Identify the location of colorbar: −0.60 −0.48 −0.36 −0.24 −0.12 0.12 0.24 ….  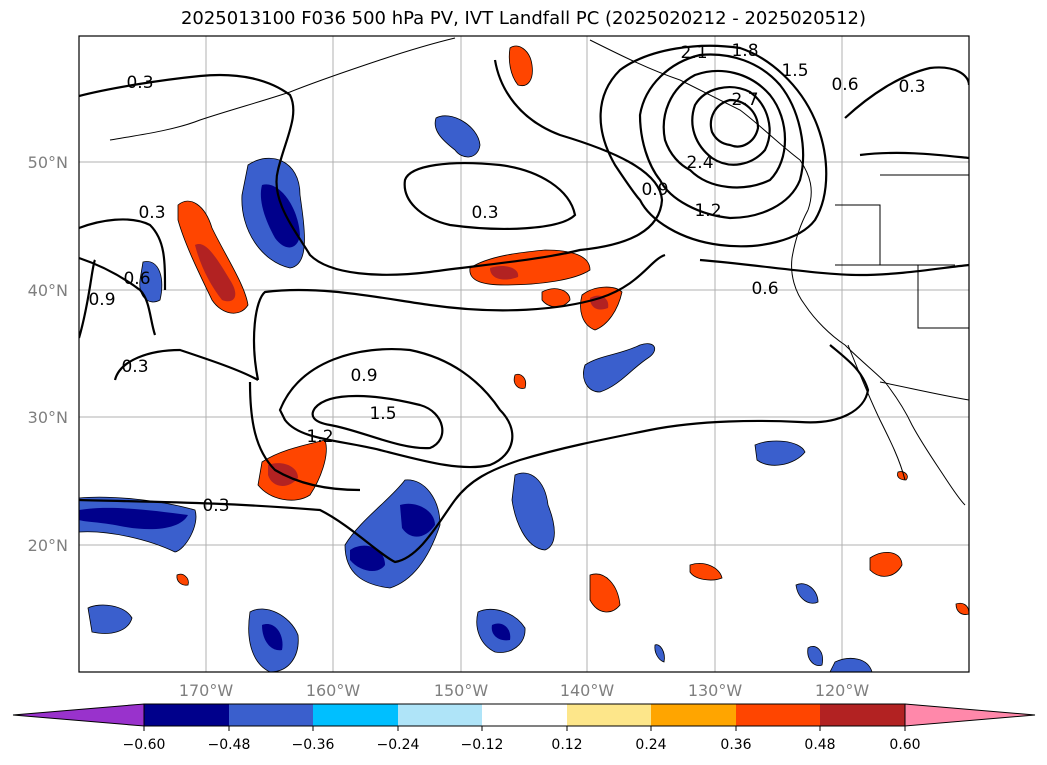
(524, 728).